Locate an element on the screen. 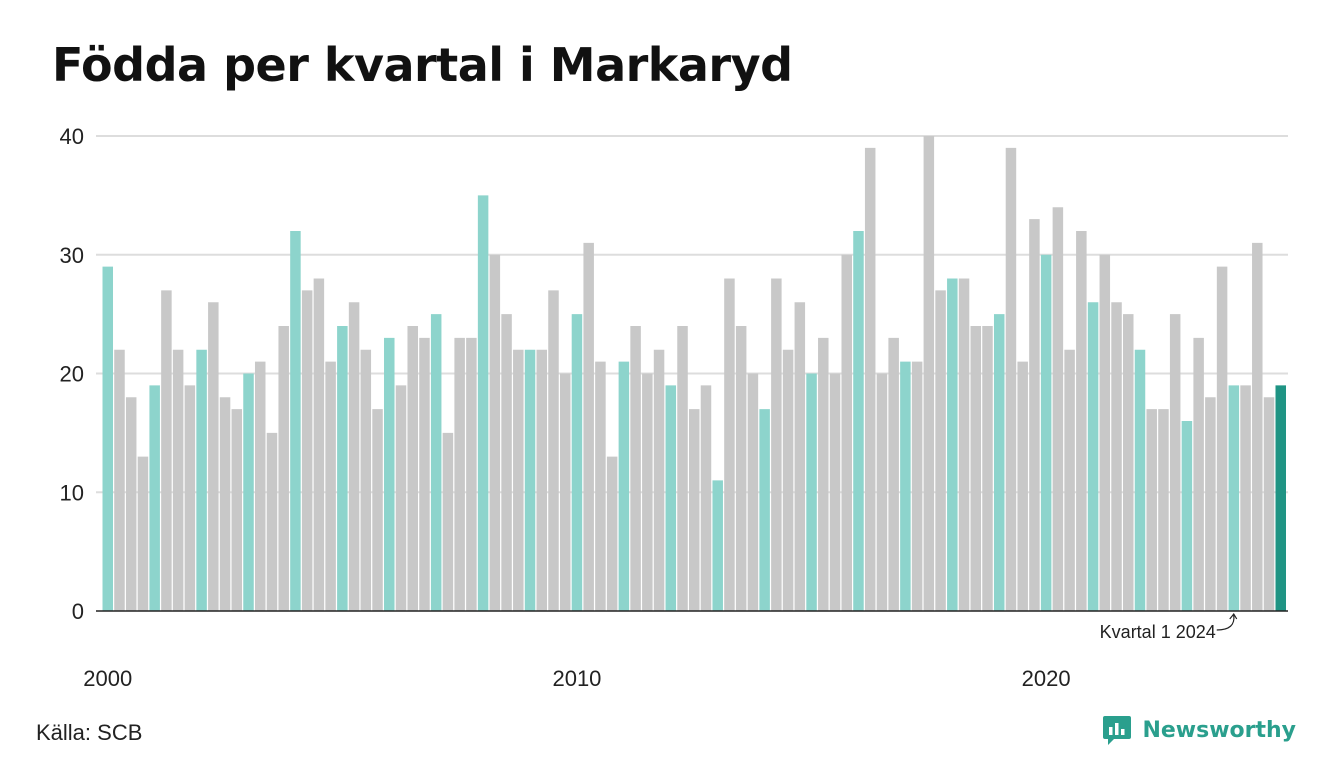 The width and height of the screenshot is (1340, 780). x-tick-label: 2020 is located at coordinates (1046, 678).